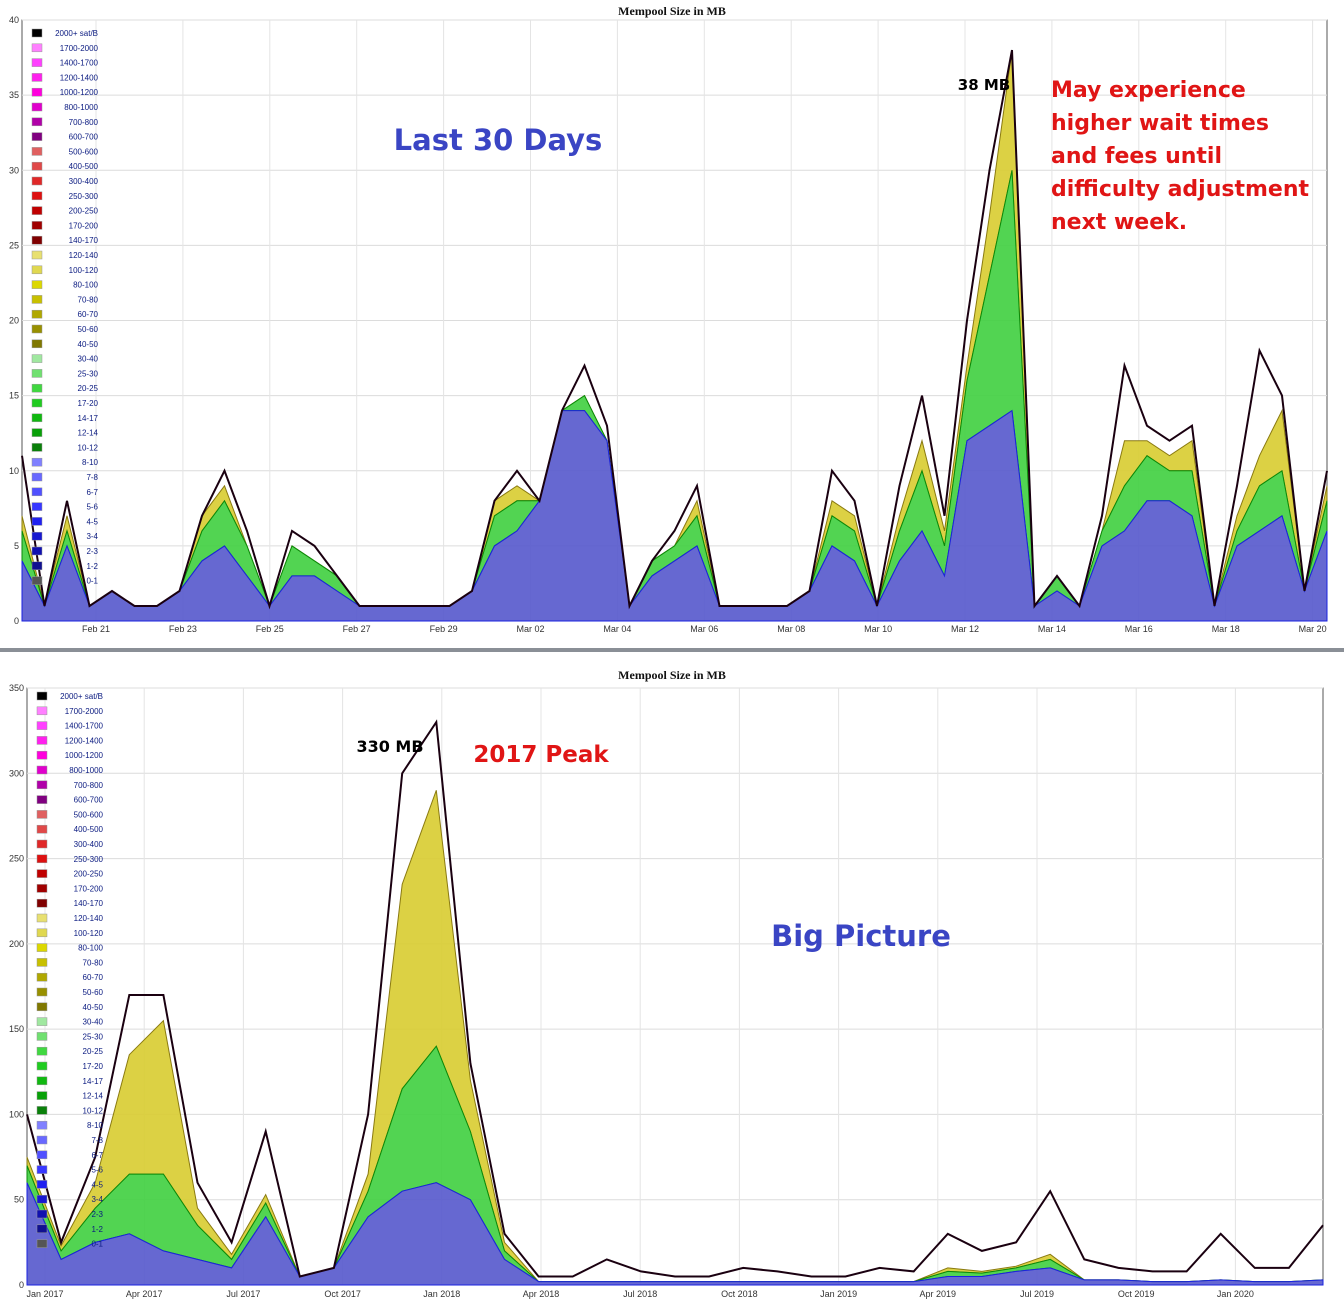 The image size is (1344, 1308). Describe the element at coordinates (97, 1140) in the screenshot. I see `legend-label: 7-8` at that location.